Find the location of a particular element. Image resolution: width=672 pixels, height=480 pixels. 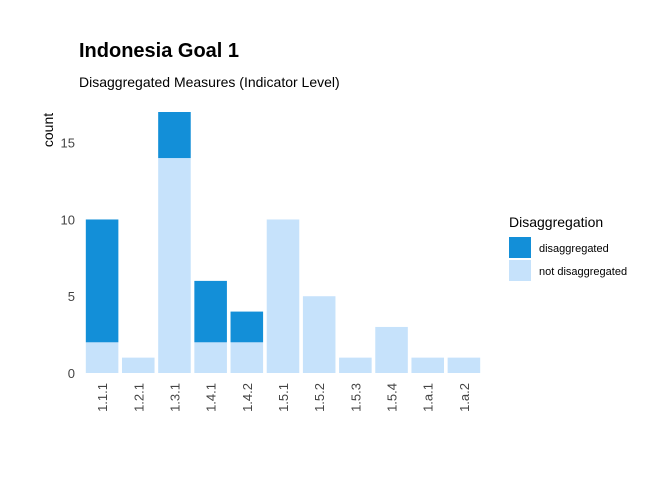

x-tick-label: 1.5.3 is located at coordinates (355, 397).